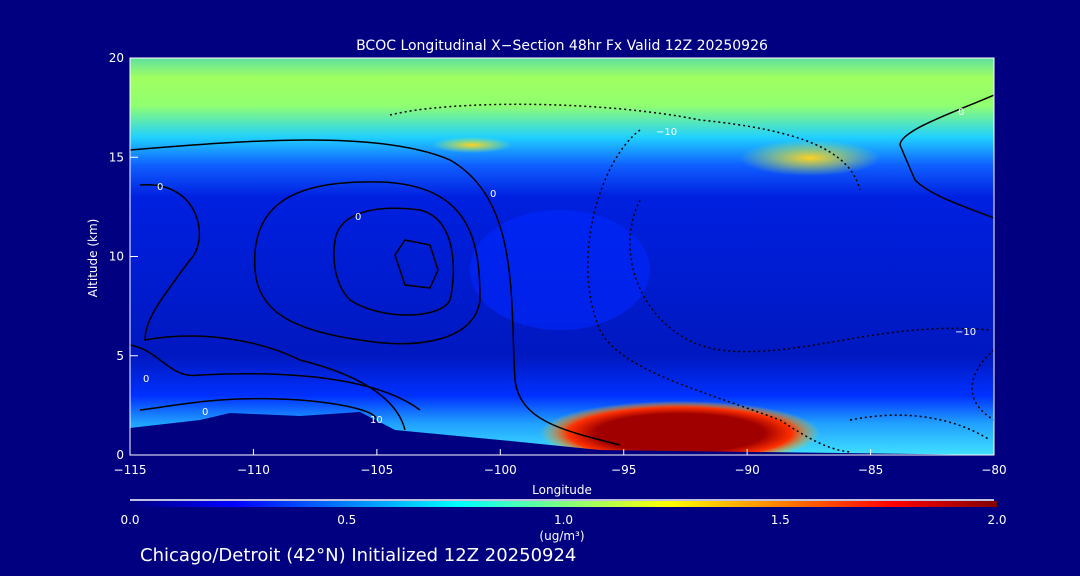 This screenshot has width=1080, height=576. What do you see at coordinates (810, 158) in the screenshot?
I see `upper-maximum-east` at bounding box center [810, 158].